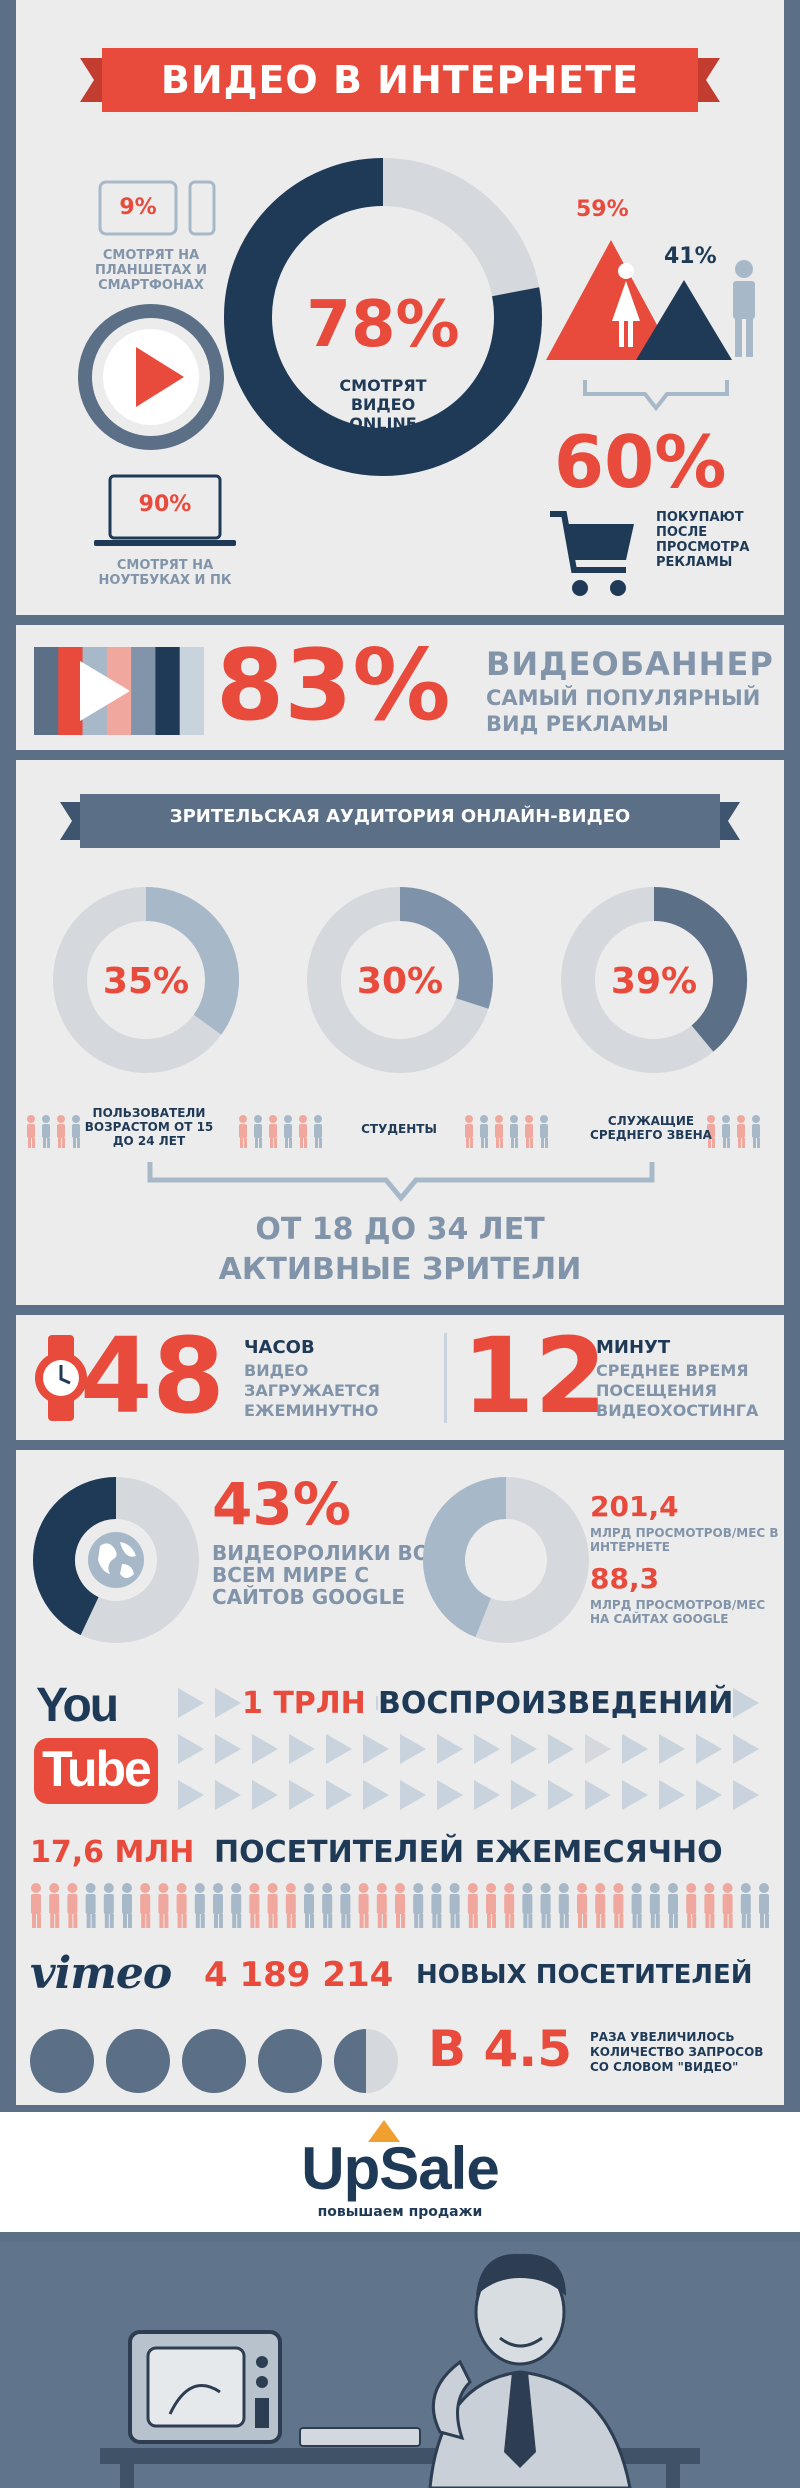 The width and height of the screenshot is (800, 2488). Describe the element at coordinates (333, 686) in the screenshot. I see `banner-percent: 83%` at that location.